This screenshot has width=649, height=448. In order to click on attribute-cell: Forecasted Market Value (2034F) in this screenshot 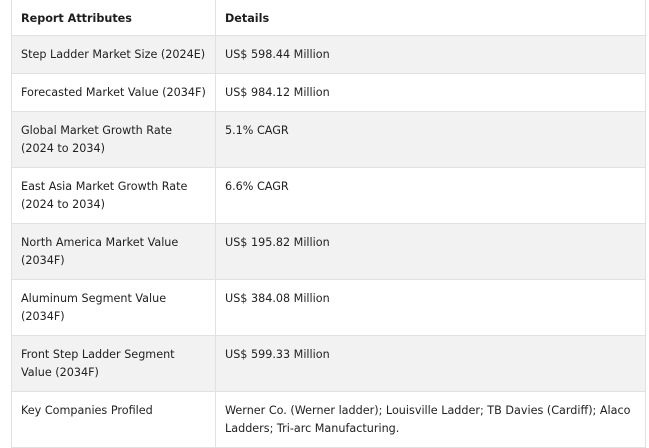, I will do `click(113, 92)`.